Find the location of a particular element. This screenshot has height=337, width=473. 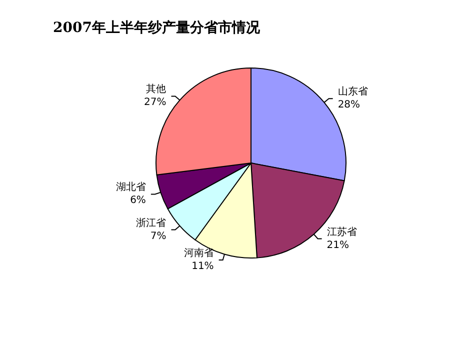

data-label: 27% is located at coordinates (155, 102).